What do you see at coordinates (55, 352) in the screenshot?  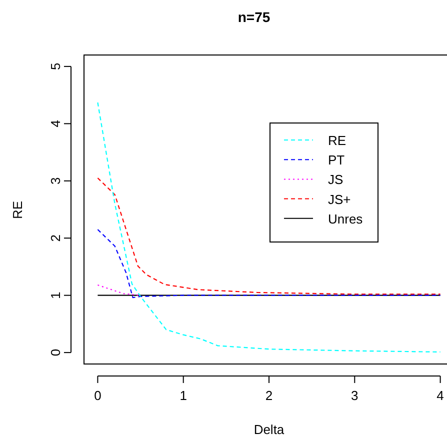 I see `y-tick-label: 0` at bounding box center [55, 352].